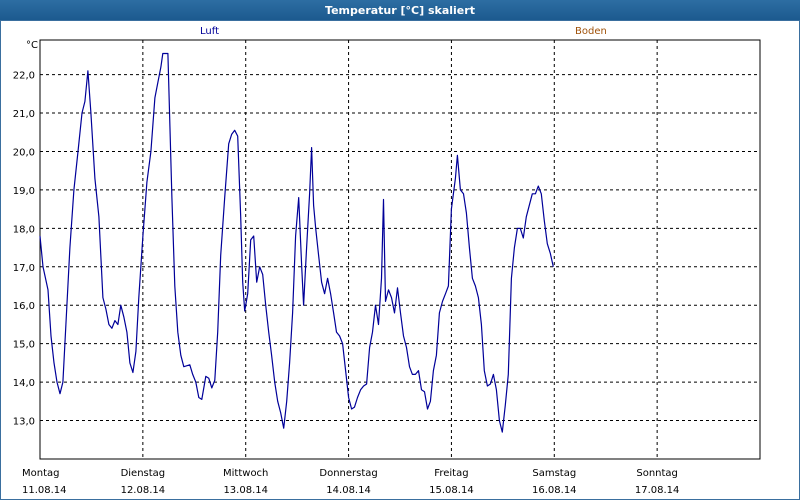 The image size is (800, 500). What do you see at coordinates (44, 490) in the screenshot?
I see `x-tick-date: 11.08.14` at bounding box center [44, 490].